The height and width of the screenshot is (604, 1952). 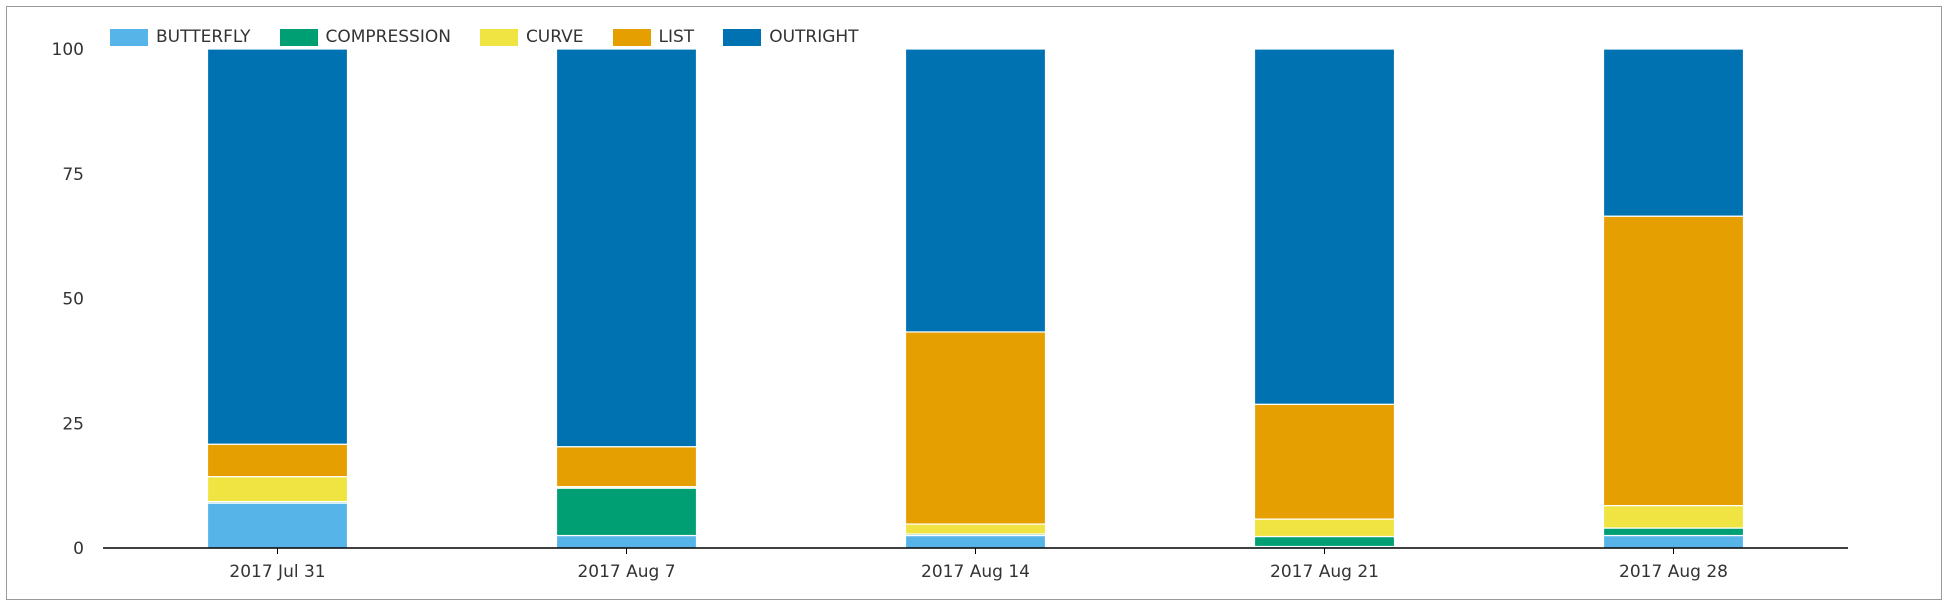 I want to click on x-tick-label: 2017 Aug 14, so click(x=975, y=572).